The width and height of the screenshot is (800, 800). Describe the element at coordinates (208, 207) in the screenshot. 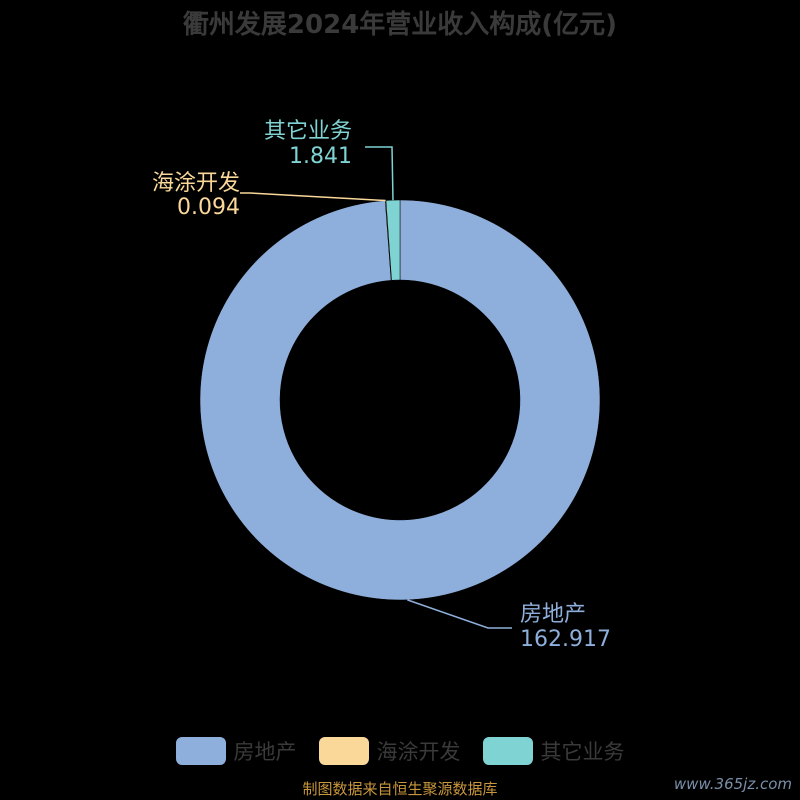

I see `slice-value-label: 0.094` at that location.